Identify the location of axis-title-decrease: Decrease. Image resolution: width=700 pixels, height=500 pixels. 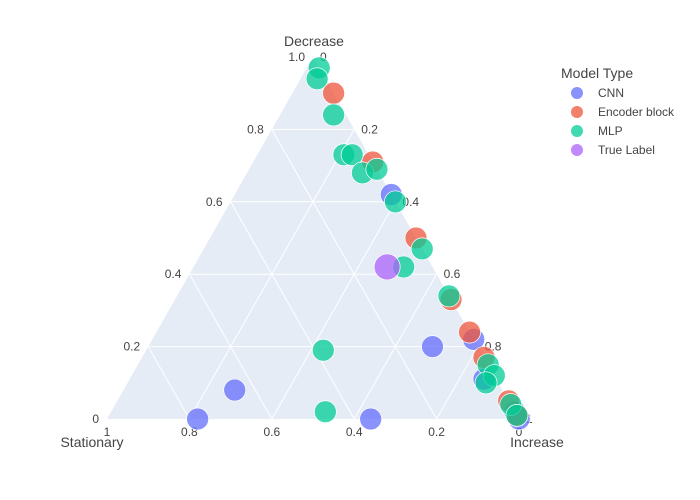
(314, 41).